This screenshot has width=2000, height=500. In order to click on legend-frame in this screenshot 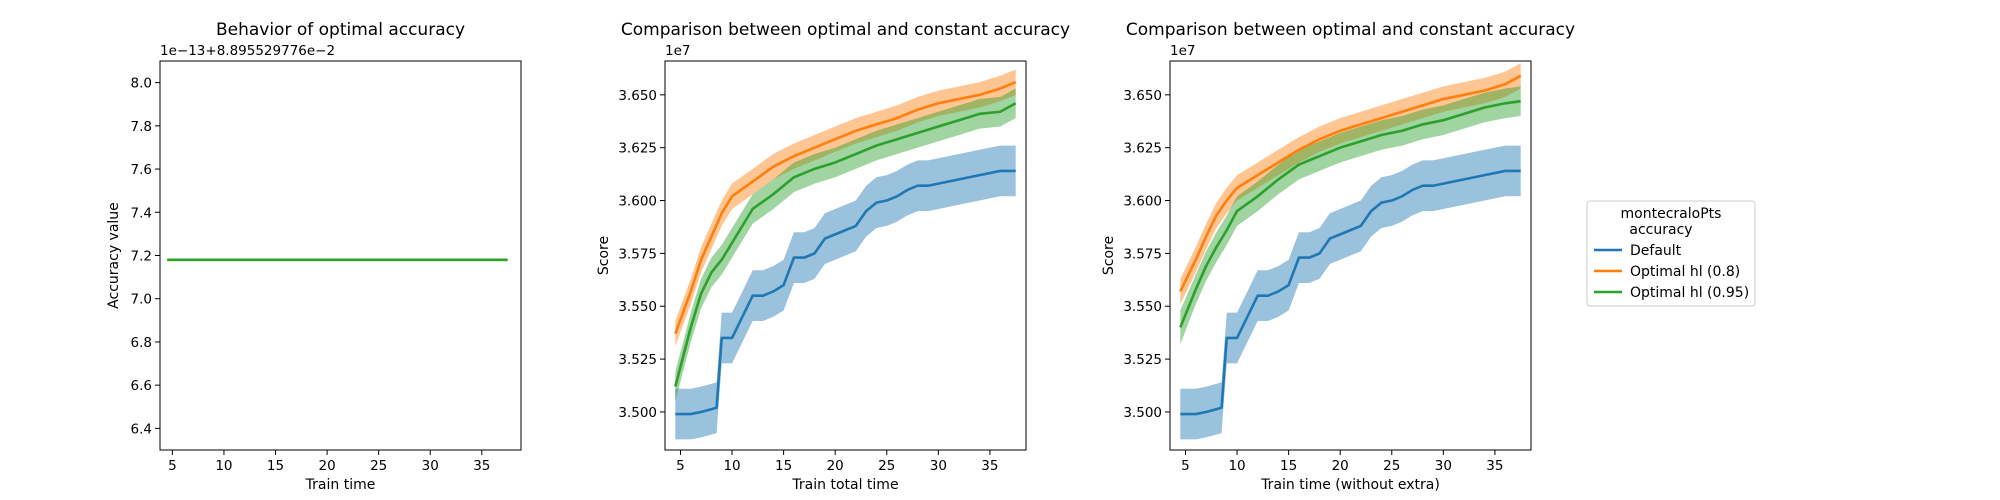, I will do `click(1671, 253)`.